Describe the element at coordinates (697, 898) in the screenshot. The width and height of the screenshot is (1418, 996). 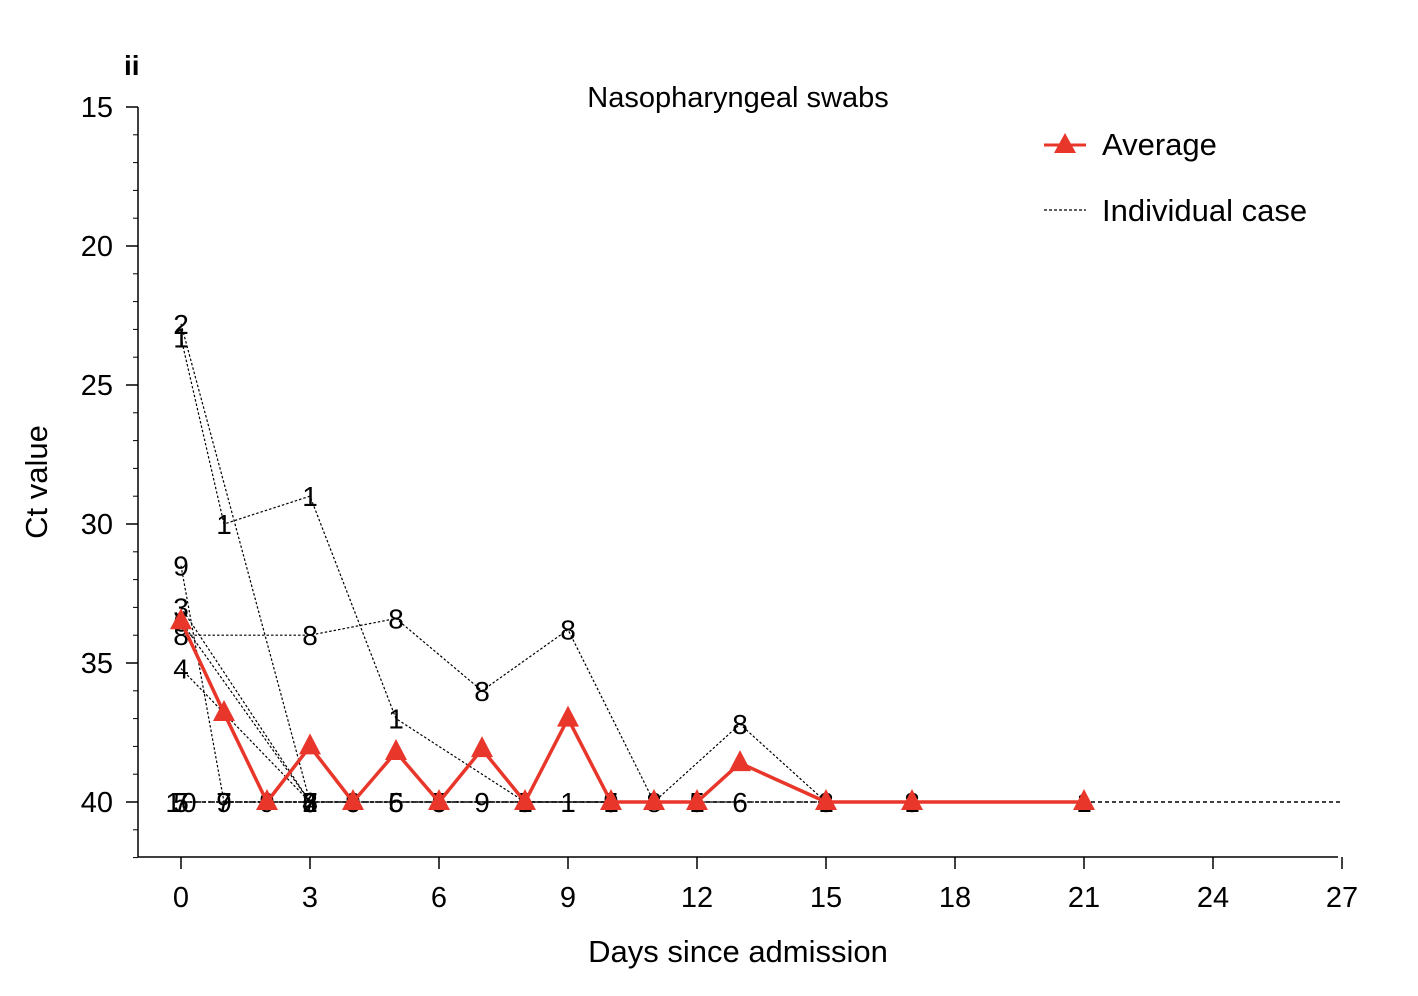
I see `x-tick-label: 12` at that location.